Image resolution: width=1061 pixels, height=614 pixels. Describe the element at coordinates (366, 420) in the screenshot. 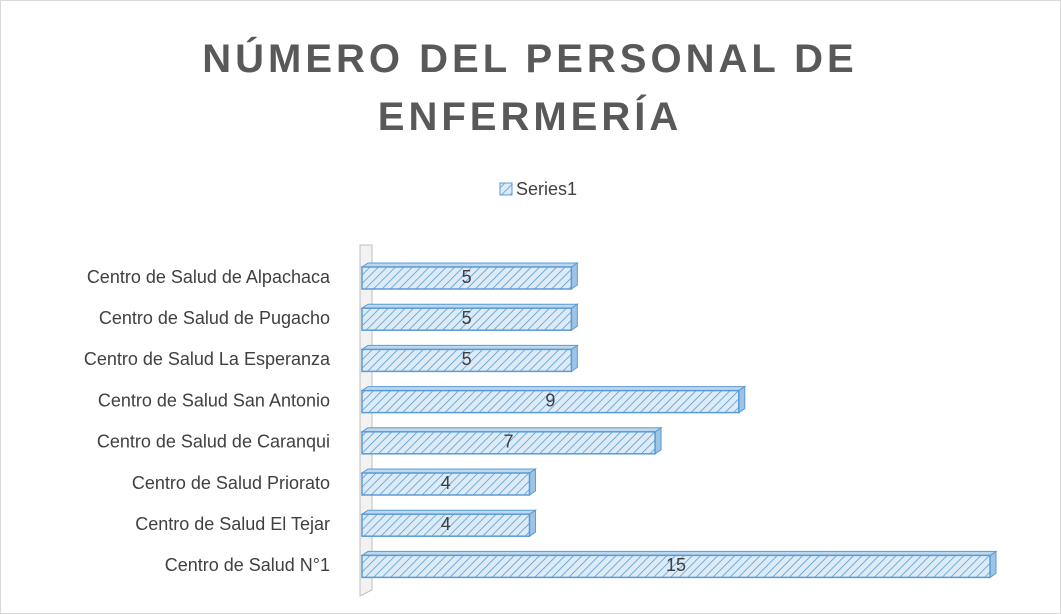

I see `axis-wall` at that location.